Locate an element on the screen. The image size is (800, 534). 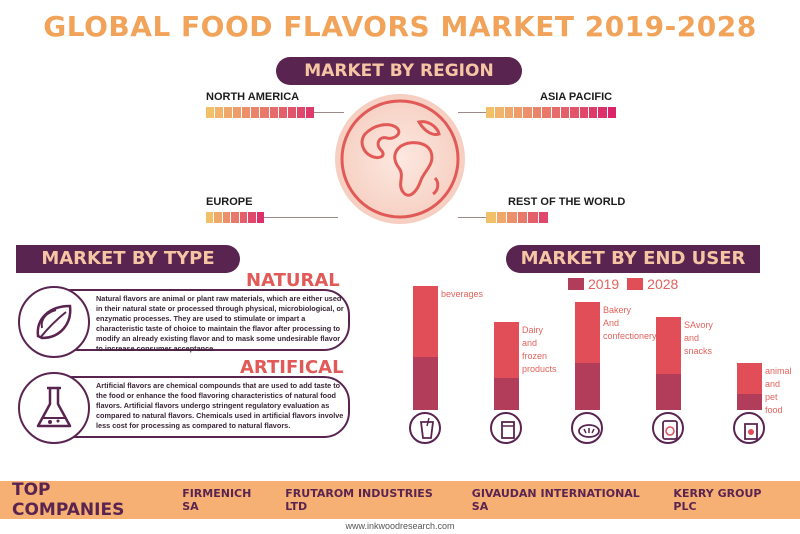
bar-category-label: Bakery And confectionery is located at coordinates (630, 323).